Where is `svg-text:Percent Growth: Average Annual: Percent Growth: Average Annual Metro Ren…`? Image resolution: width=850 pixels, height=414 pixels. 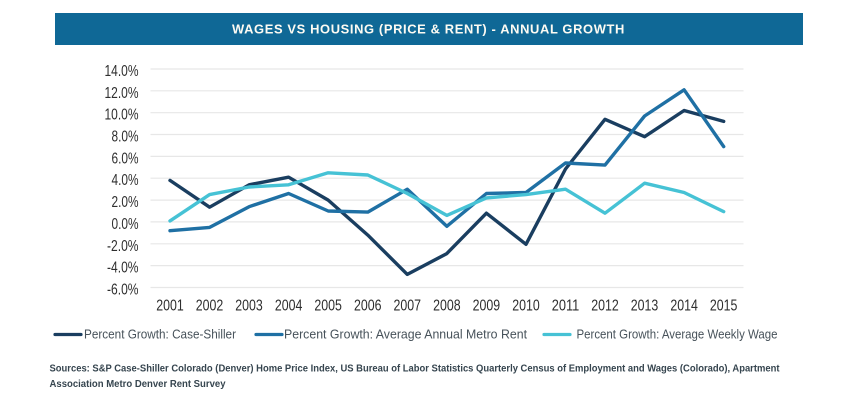 svg-text:Percent Growth: Average Annual: Percent Growth: Average Annual Metro Ren… is located at coordinates (405, 334).